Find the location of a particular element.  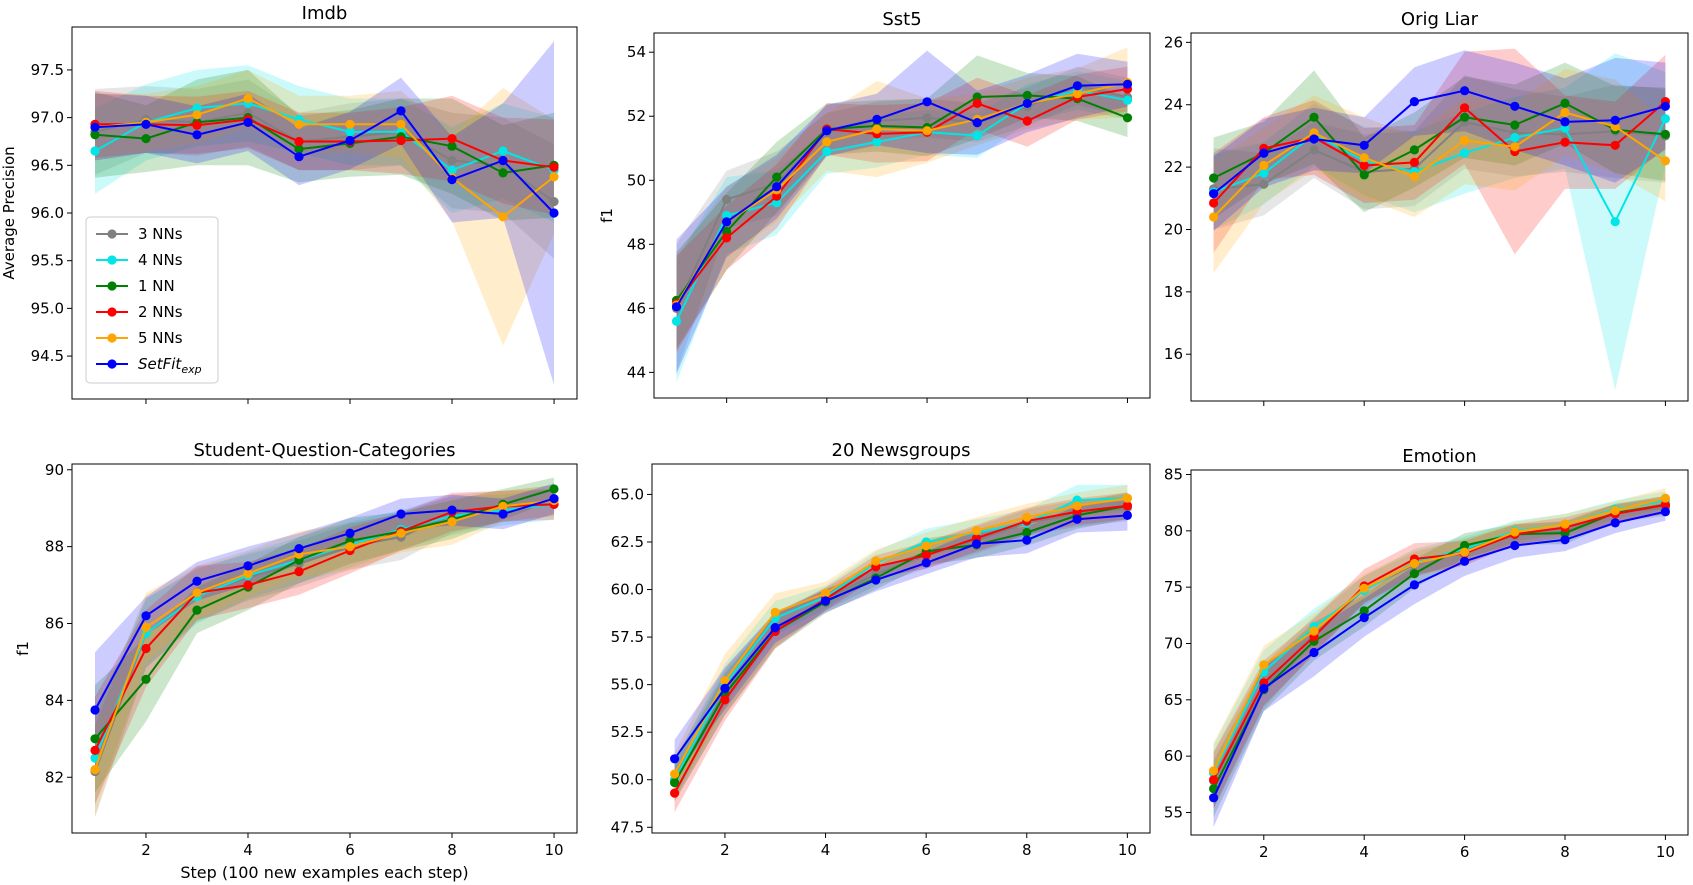

legend-marker-nn5 is located at coordinates (112, 338).